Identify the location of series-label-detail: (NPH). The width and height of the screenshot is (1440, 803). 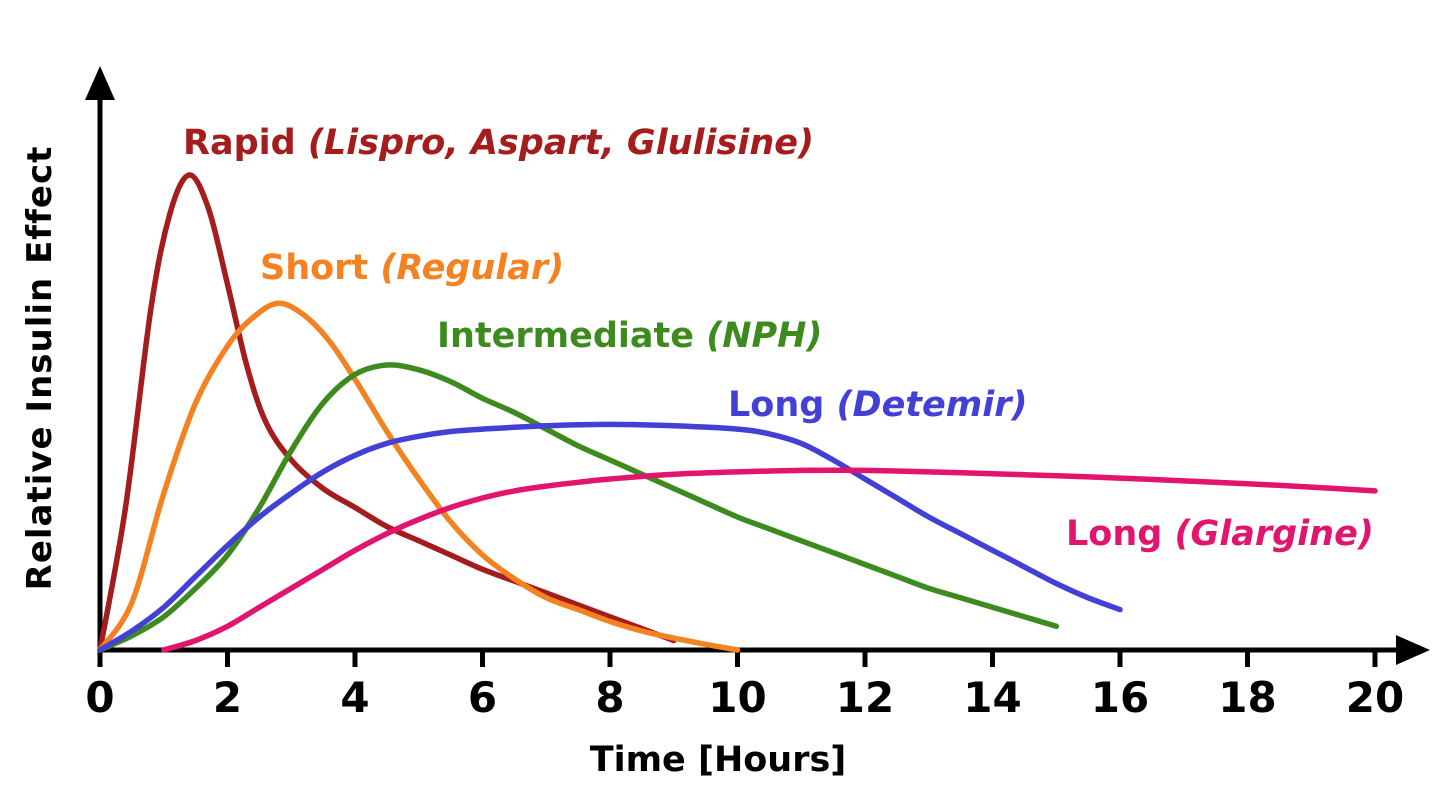
(764, 336).